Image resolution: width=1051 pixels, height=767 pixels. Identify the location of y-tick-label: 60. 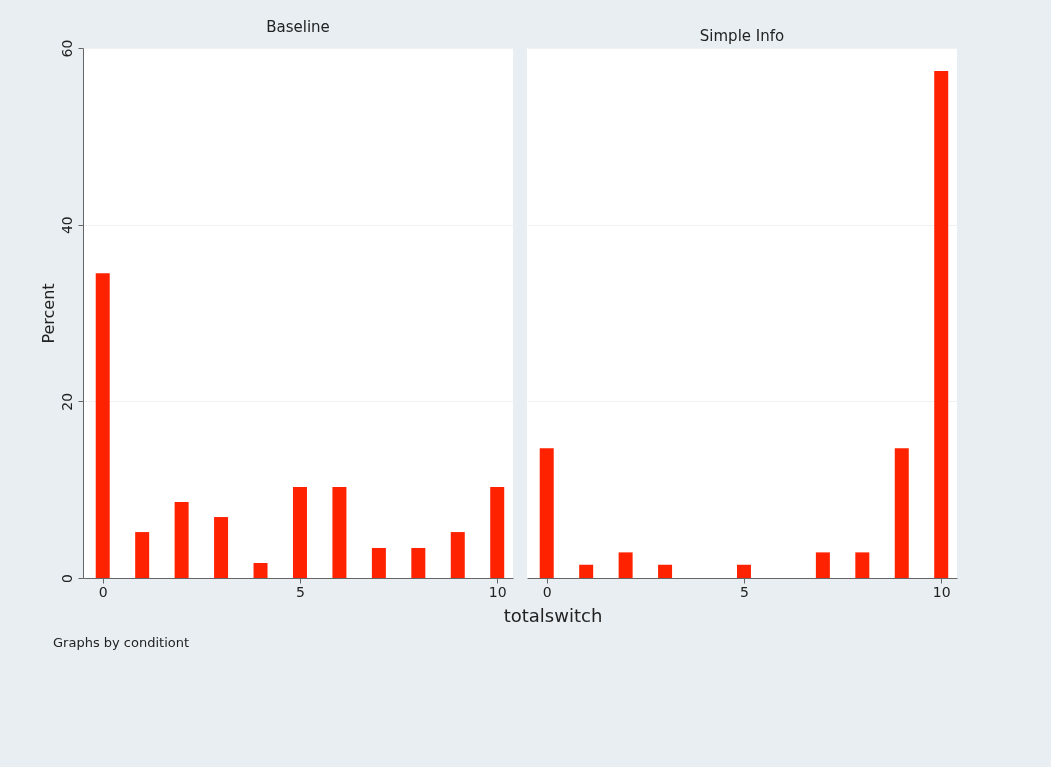
(66, 48).